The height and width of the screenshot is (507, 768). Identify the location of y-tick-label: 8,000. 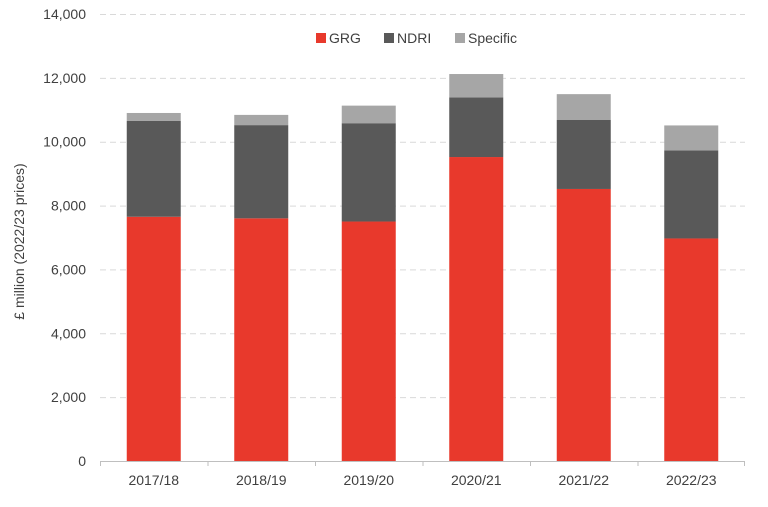
(68, 206).